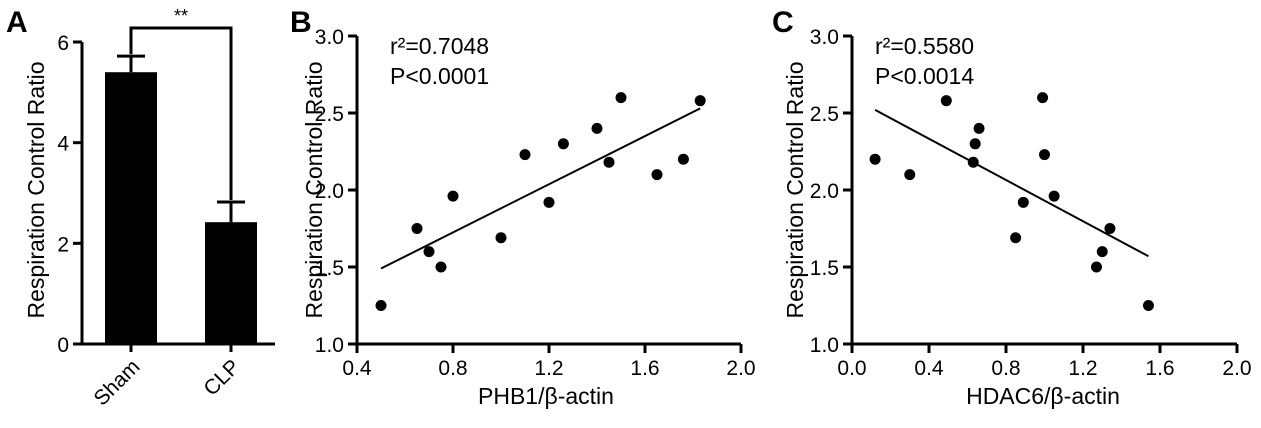 The height and width of the screenshot is (428, 1261). Describe the element at coordinates (329, 345) in the screenshot. I see `panel-b-ytick-label: 1.0` at that location.